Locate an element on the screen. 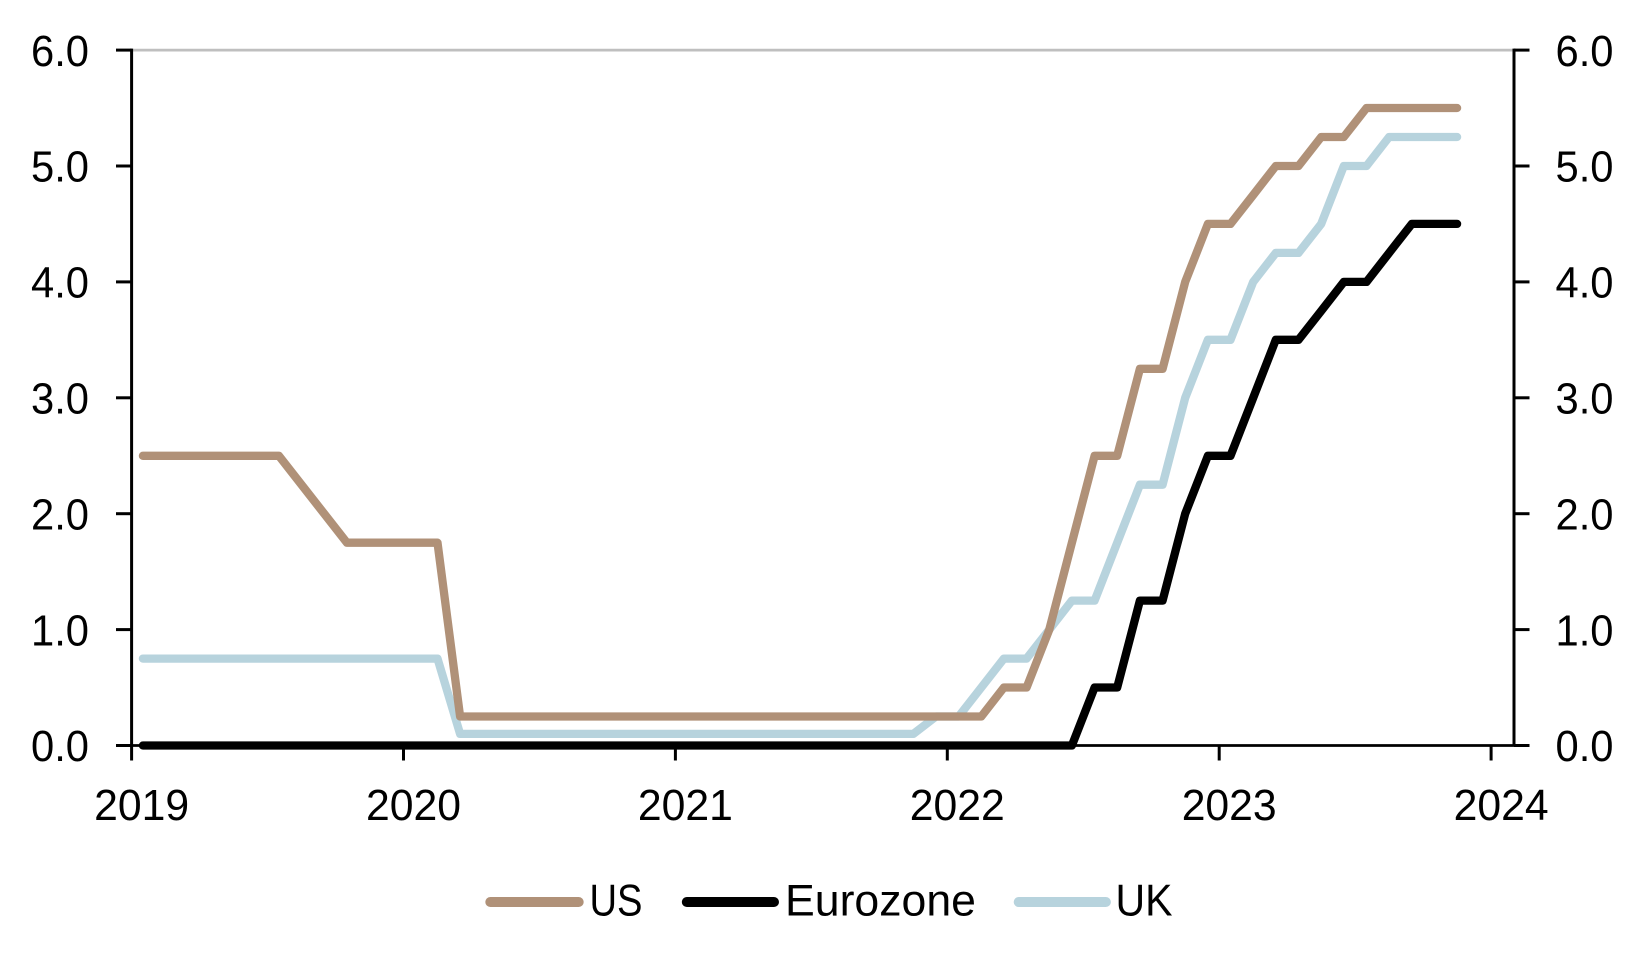 Image resolution: width=1645 pixels, height=970 pixels. svg-text: 2023 is located at coordinates (1229, 805).